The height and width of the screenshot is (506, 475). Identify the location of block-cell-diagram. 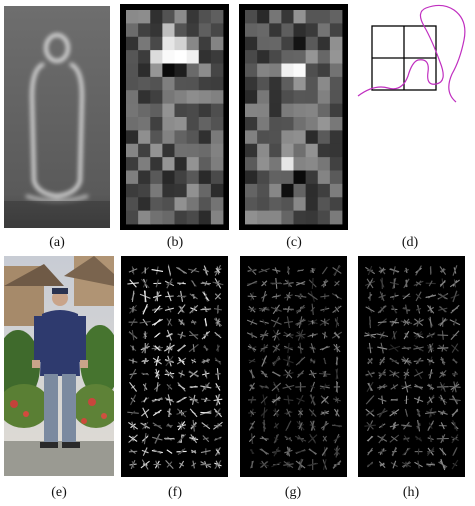
(413, 55).